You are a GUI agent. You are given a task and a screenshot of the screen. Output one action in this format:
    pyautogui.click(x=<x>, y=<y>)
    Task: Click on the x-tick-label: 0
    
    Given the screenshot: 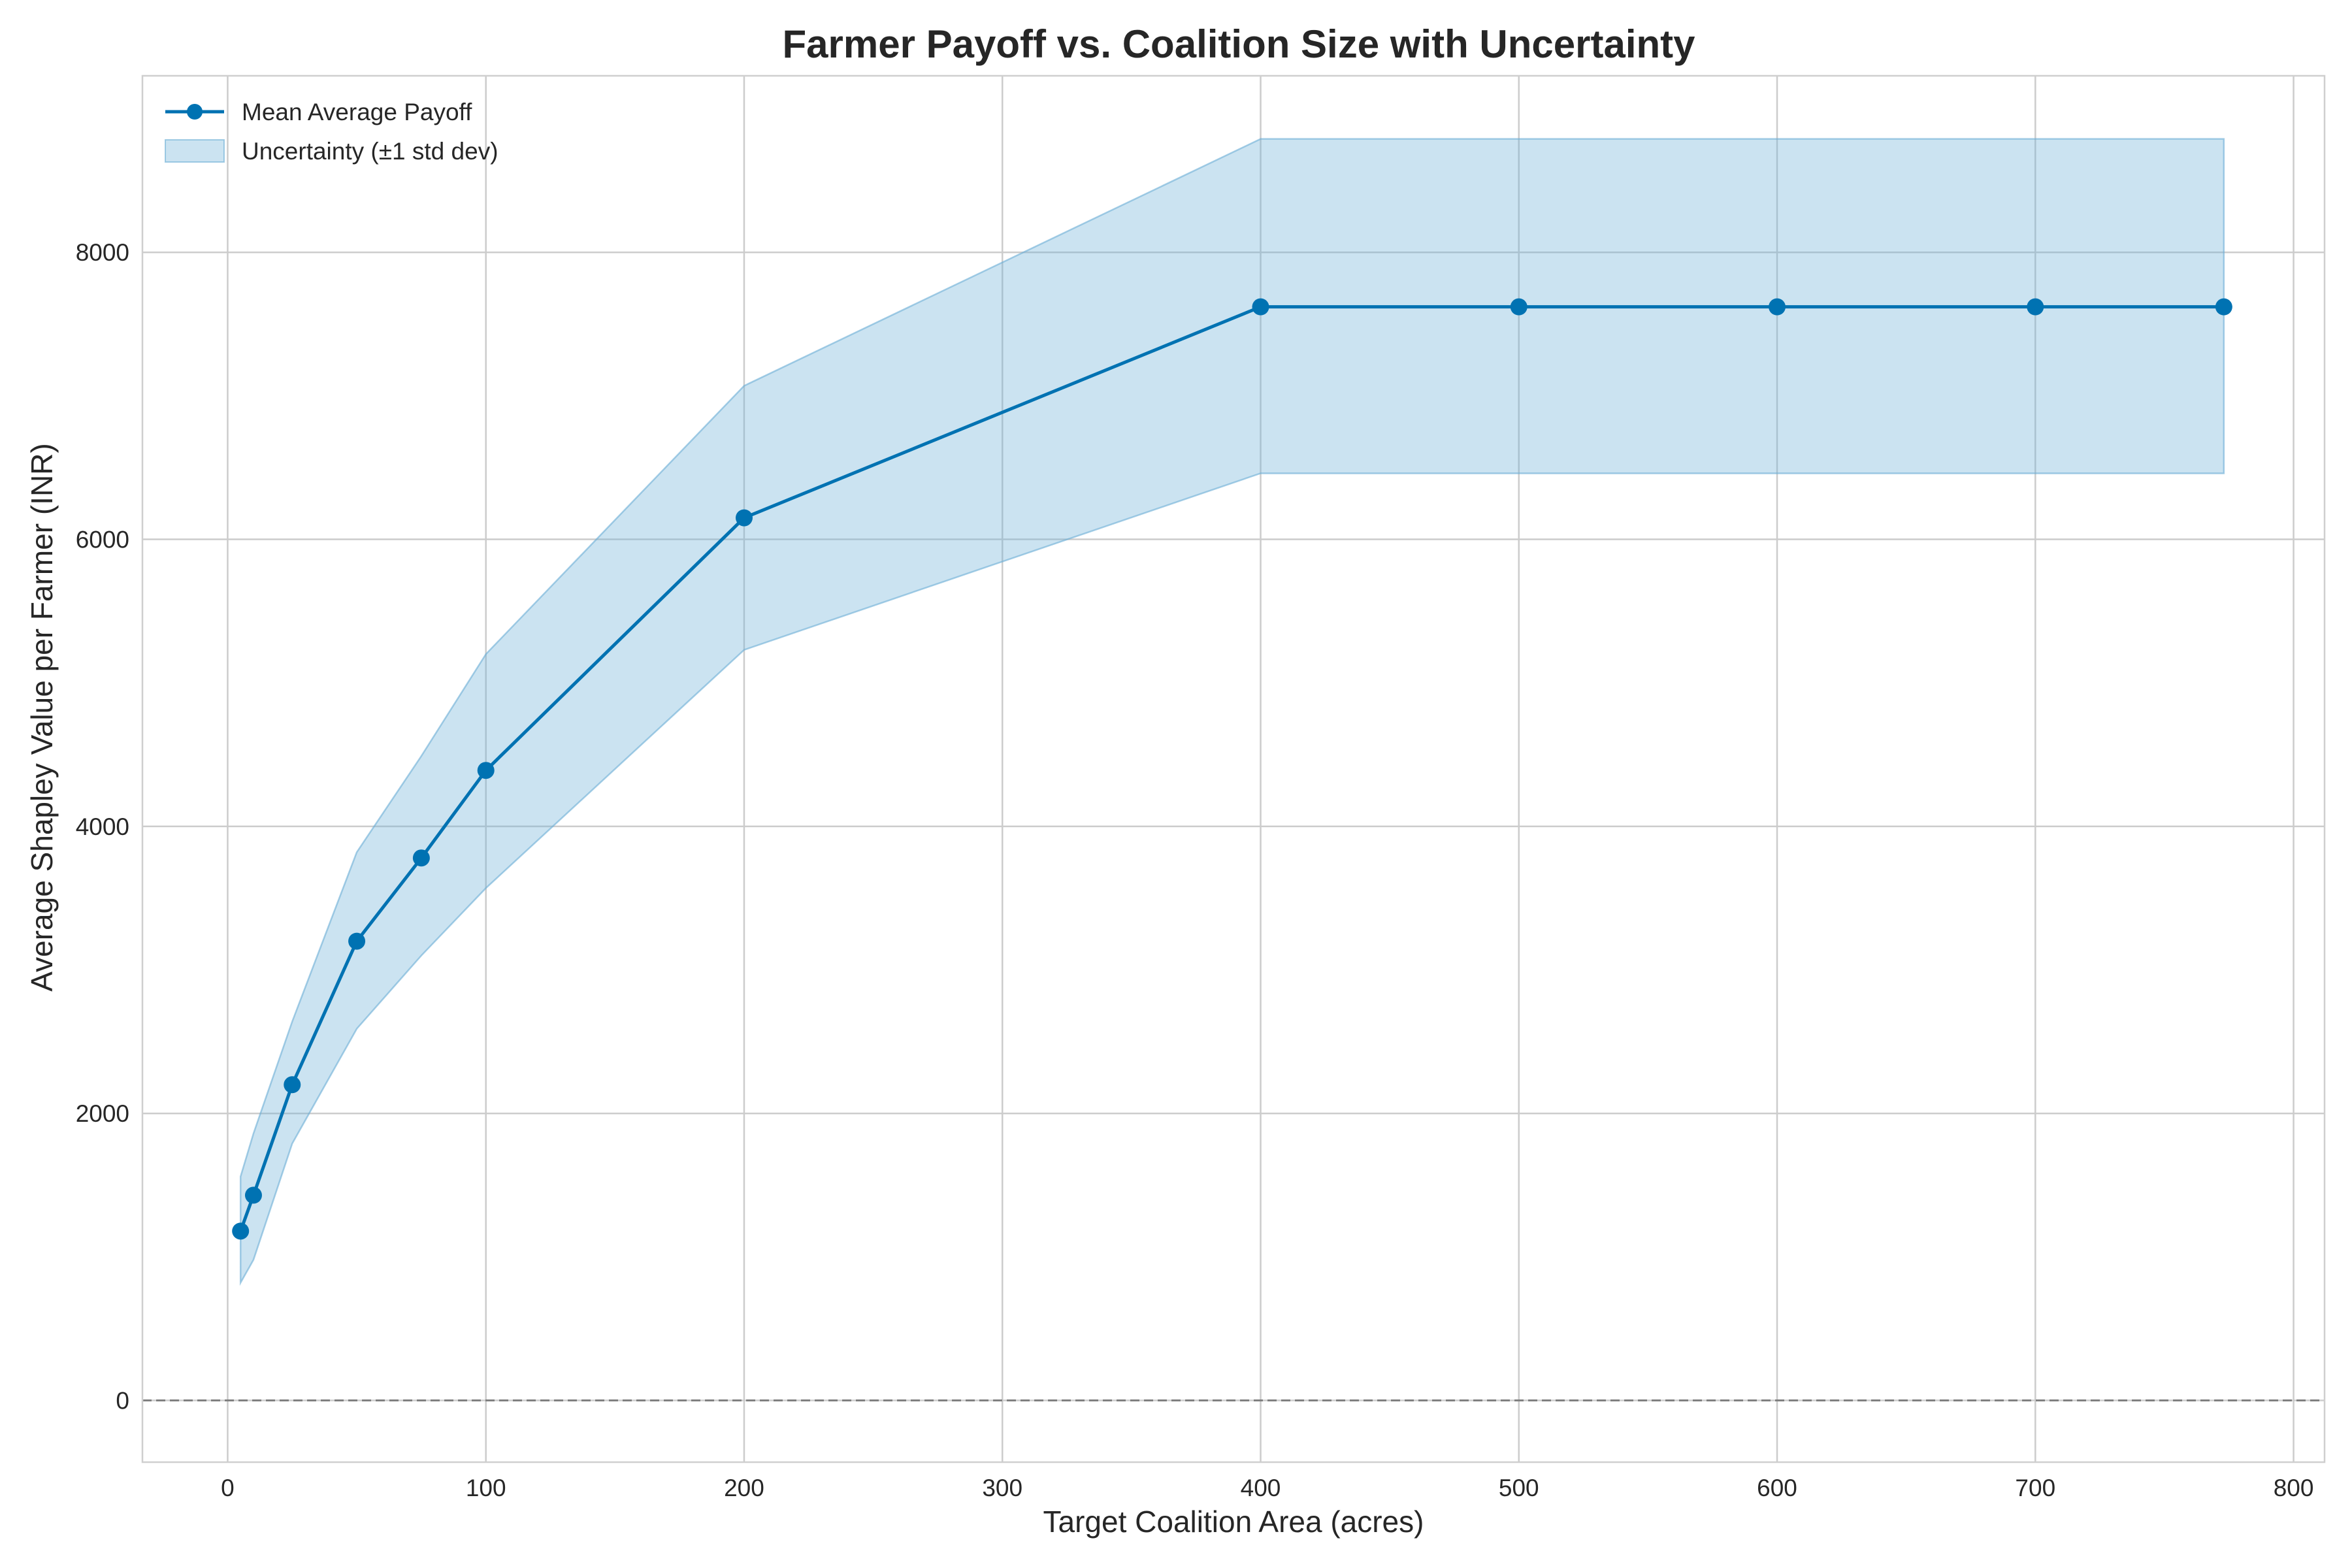 What is the action you would take?
    pyautogui.click(x=228, y=1488)
    